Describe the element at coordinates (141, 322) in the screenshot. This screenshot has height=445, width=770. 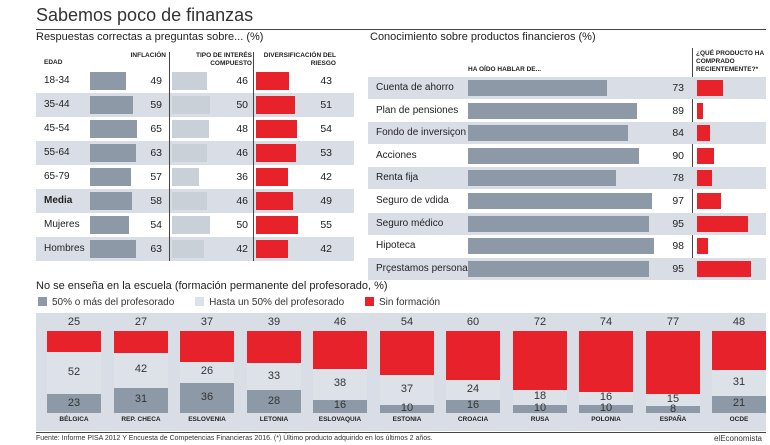
I see `data-label-sin-formacion: 27` at that location.